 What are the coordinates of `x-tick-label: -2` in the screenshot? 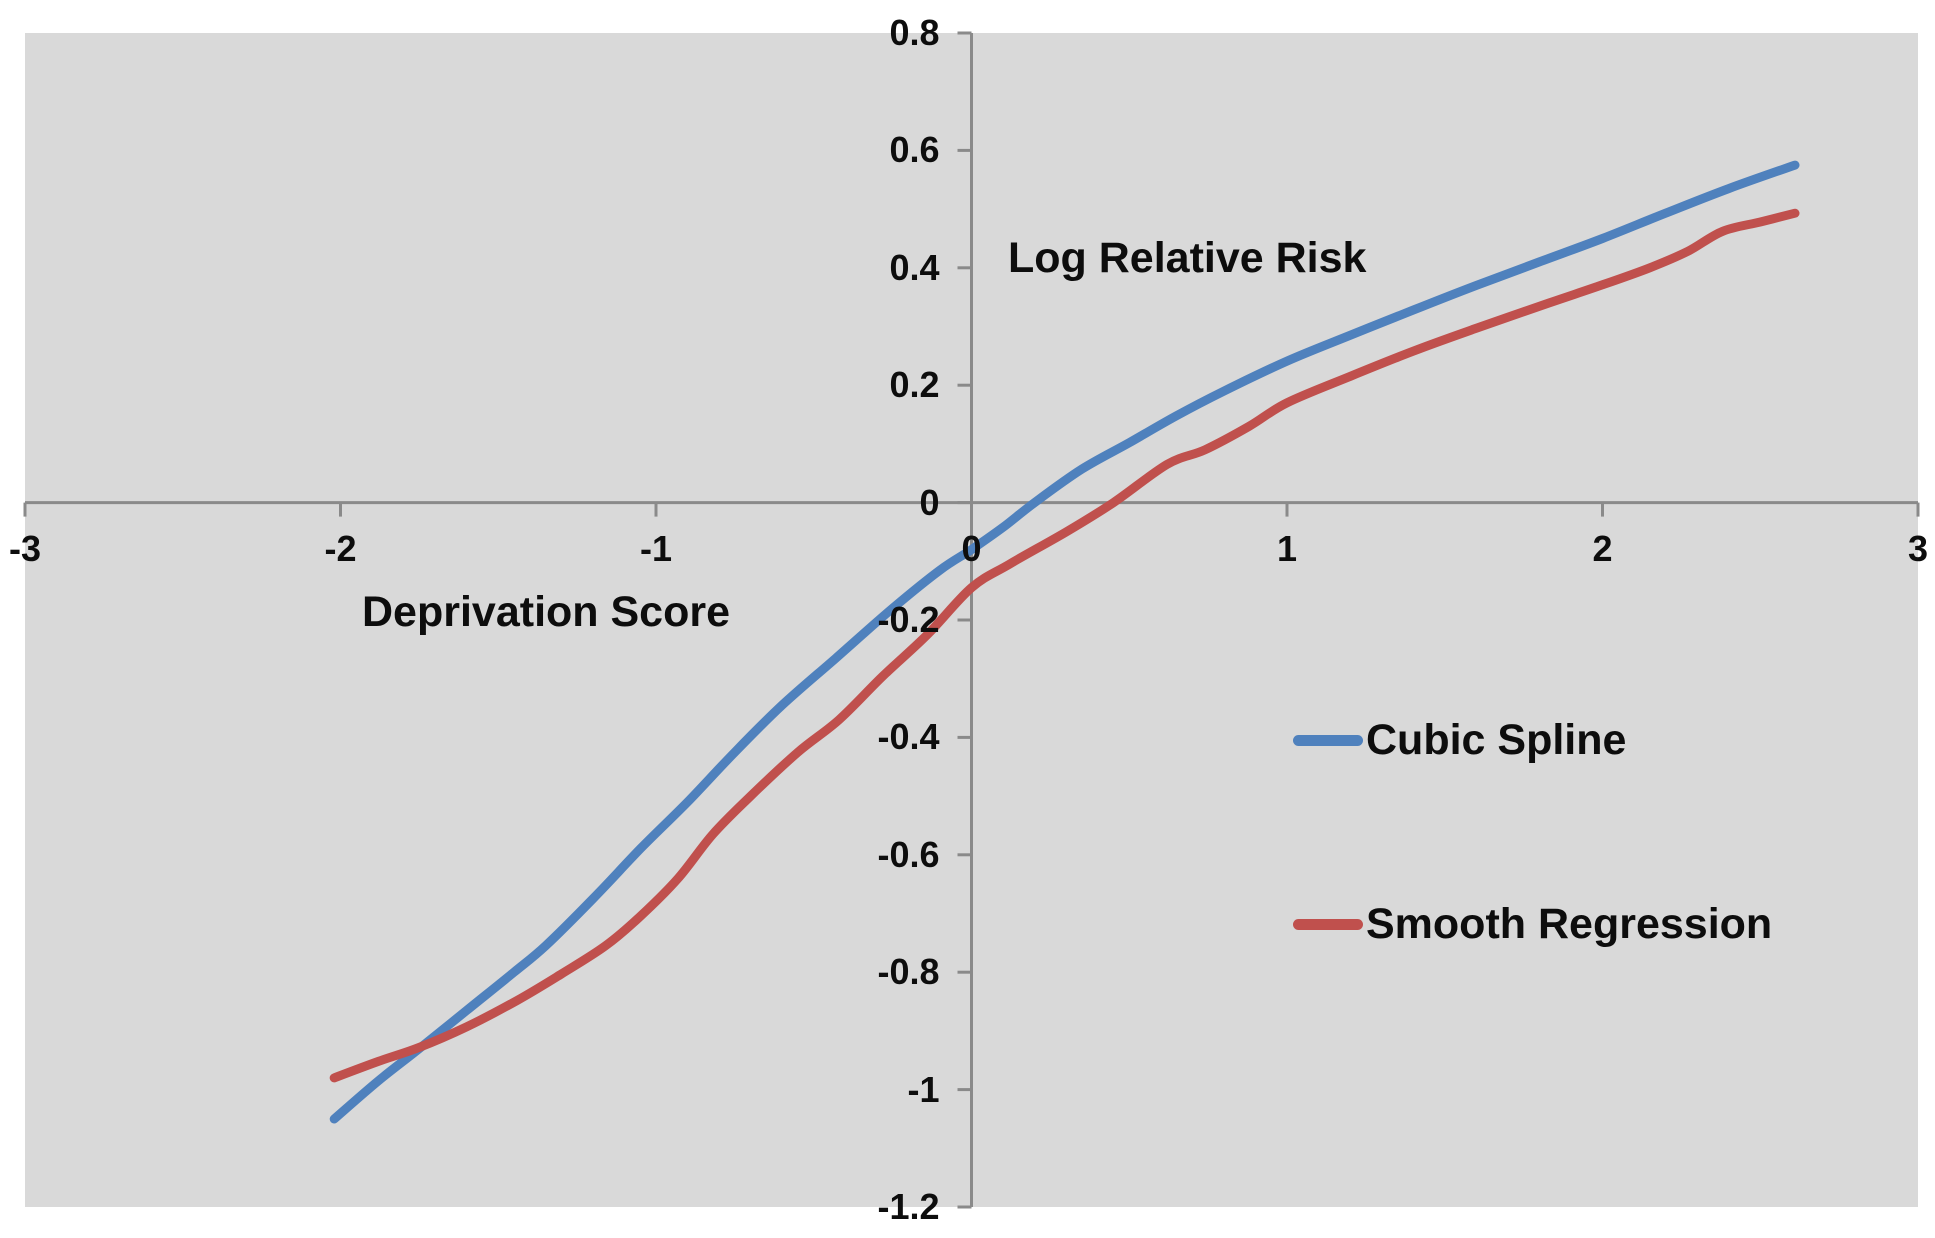 It's located at (340, 548).